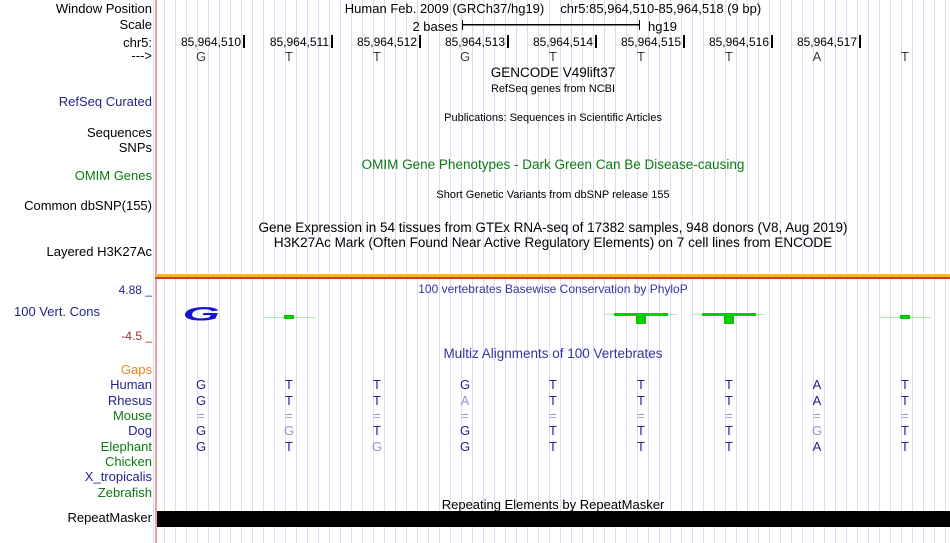 The width and height of the screenshot is (950, 543). What do you see at coordinates (103, 8) in the screenshot?
I see `window-position-label: Window Position` at bounding box center [103, 8].